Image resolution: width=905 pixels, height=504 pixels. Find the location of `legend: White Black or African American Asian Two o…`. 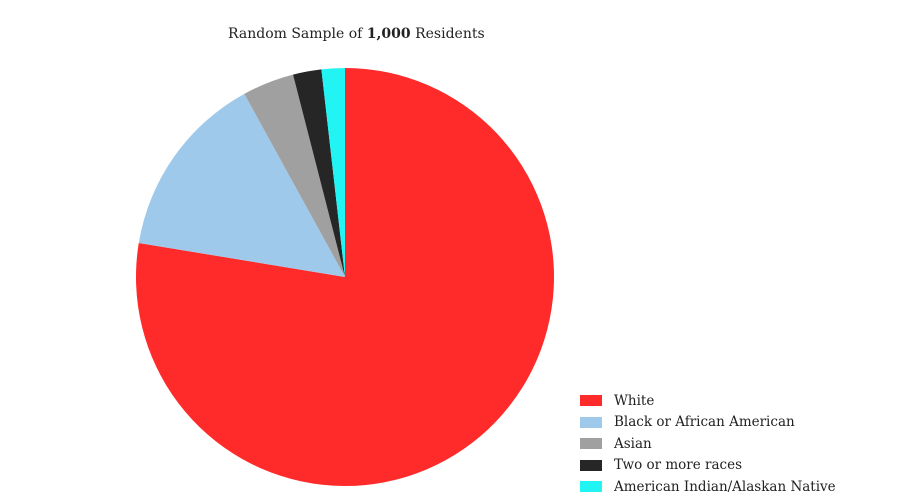

legend: White Black or African American Asian Two o… is located at coordinates (708, 444).